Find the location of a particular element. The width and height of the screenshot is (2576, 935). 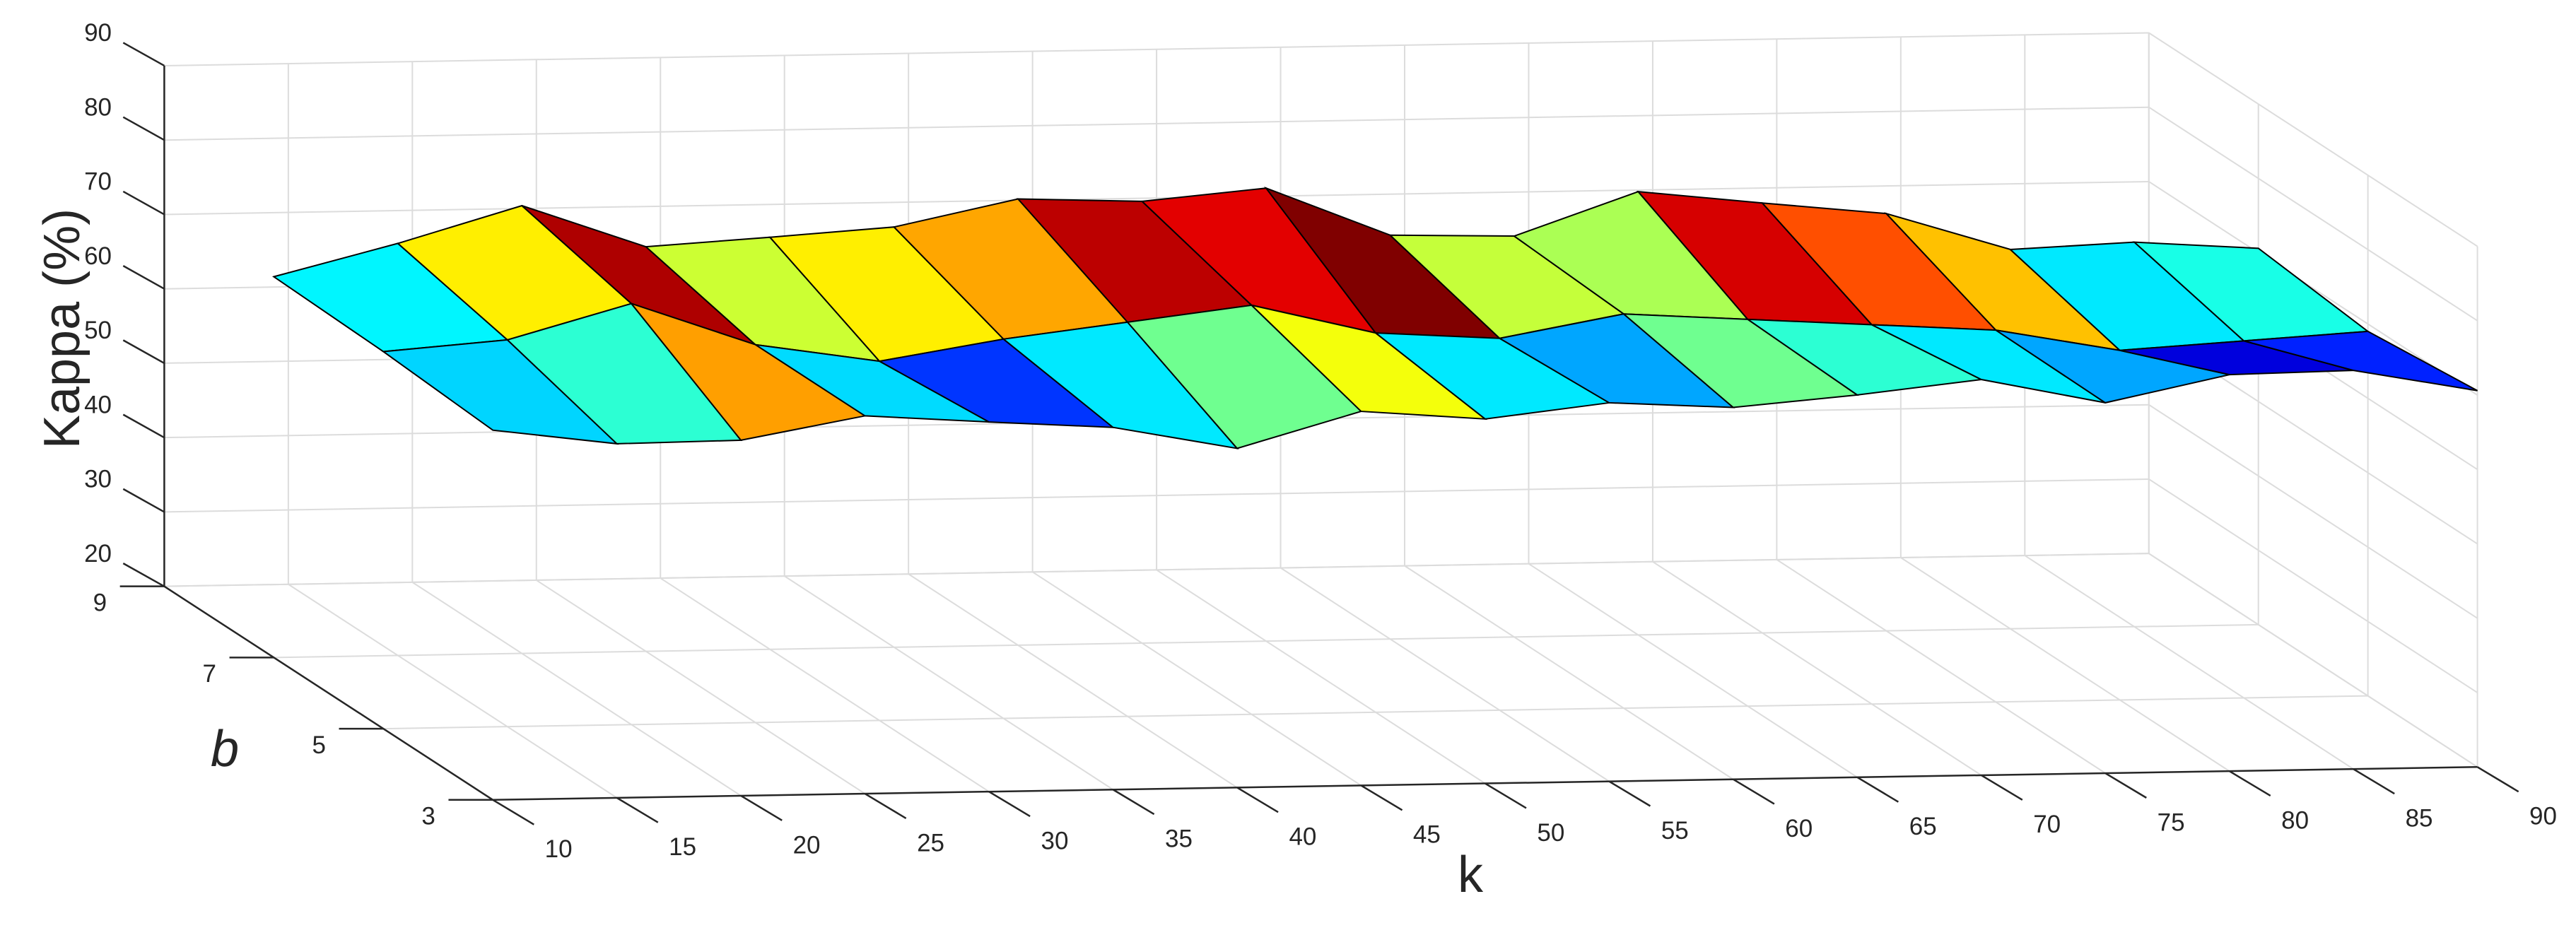

z-axis-label: Kappa (%) is located at coordinates (62, 328).